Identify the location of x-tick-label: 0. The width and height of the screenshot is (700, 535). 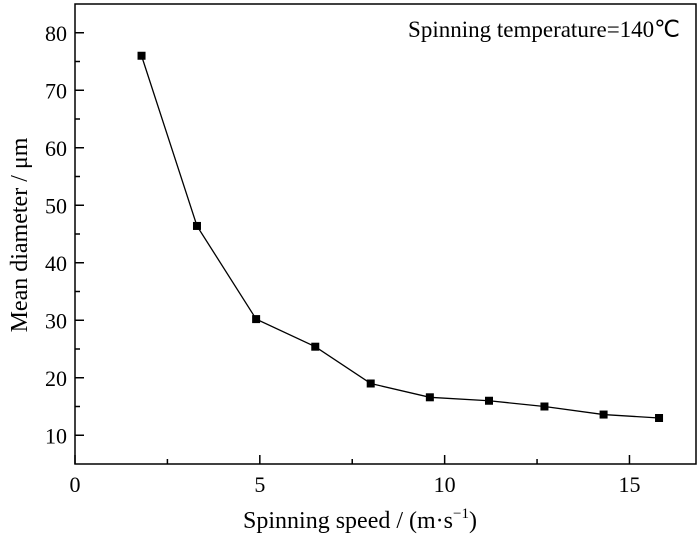
(75, 484).